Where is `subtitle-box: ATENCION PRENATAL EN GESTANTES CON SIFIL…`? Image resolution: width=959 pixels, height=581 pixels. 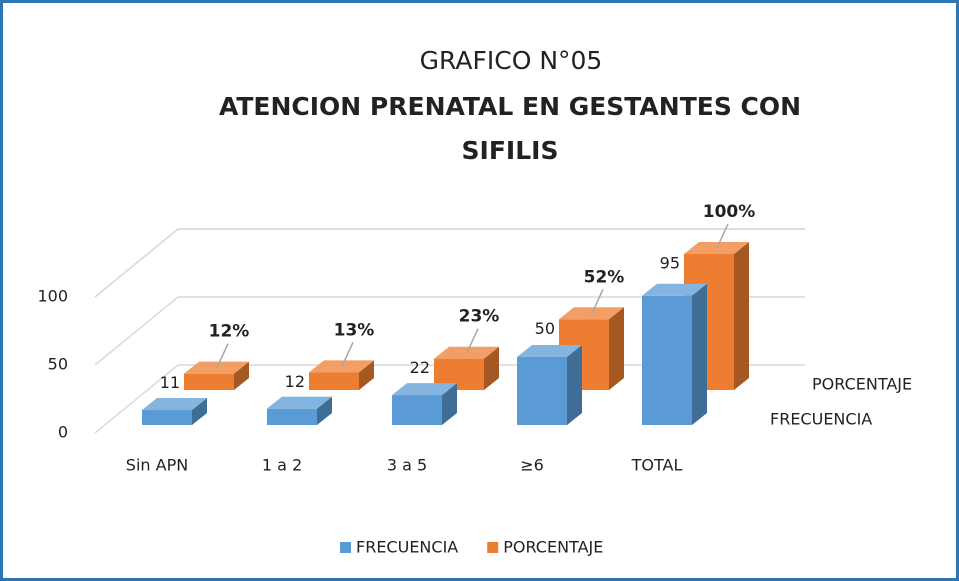 subtitle-box: ATENCION PRENATAL EN GESTANTES CON SIFIL… is located at coordinates (510, 128).